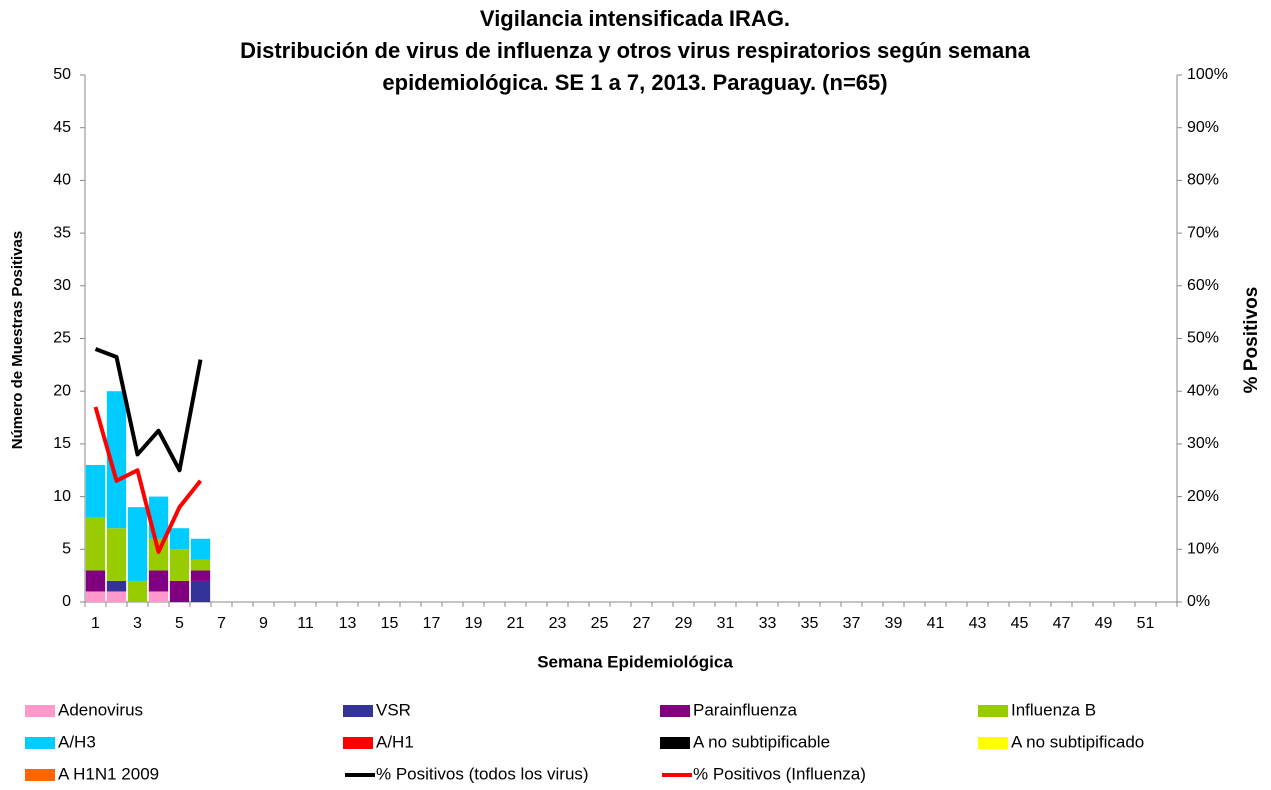 This screenshot has height=790, width=1271. I want to click on x-tick-label: 45, so click(1020, 623).